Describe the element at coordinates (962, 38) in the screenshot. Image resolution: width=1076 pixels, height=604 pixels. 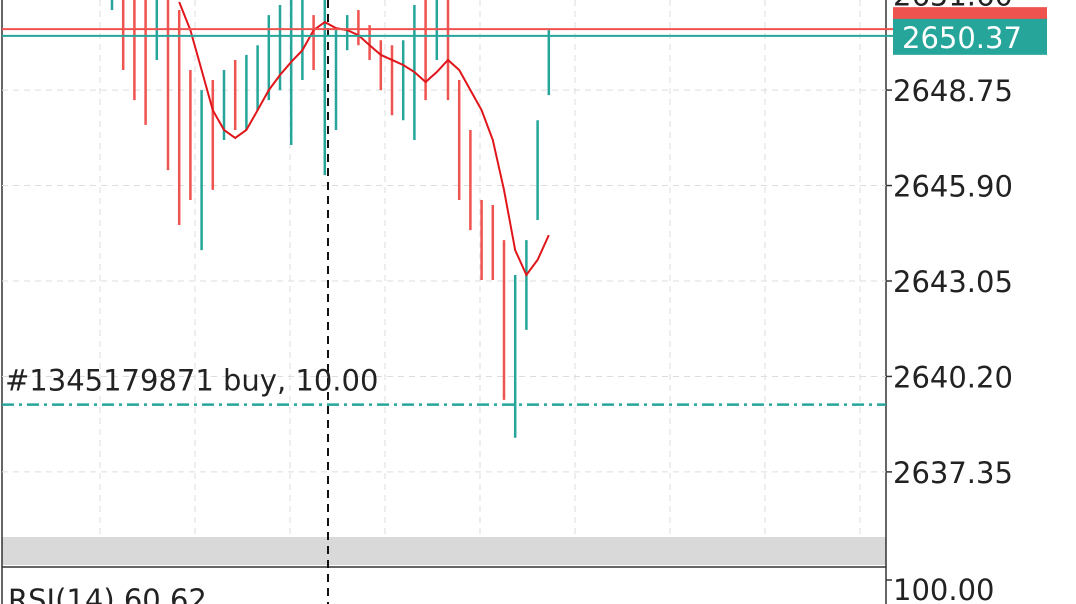
I see `bid-label: 2650.37` at that location.